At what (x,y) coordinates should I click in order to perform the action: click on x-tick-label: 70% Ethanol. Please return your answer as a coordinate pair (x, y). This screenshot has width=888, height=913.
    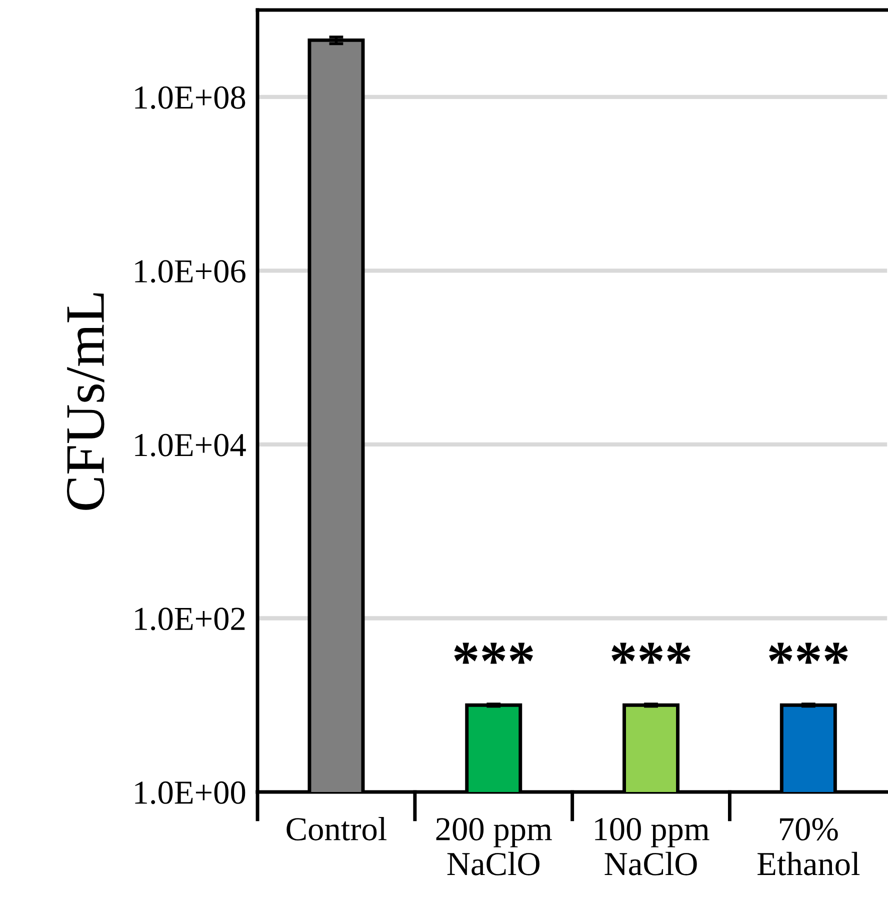
    Looking at the image, I should click on (809, 847).